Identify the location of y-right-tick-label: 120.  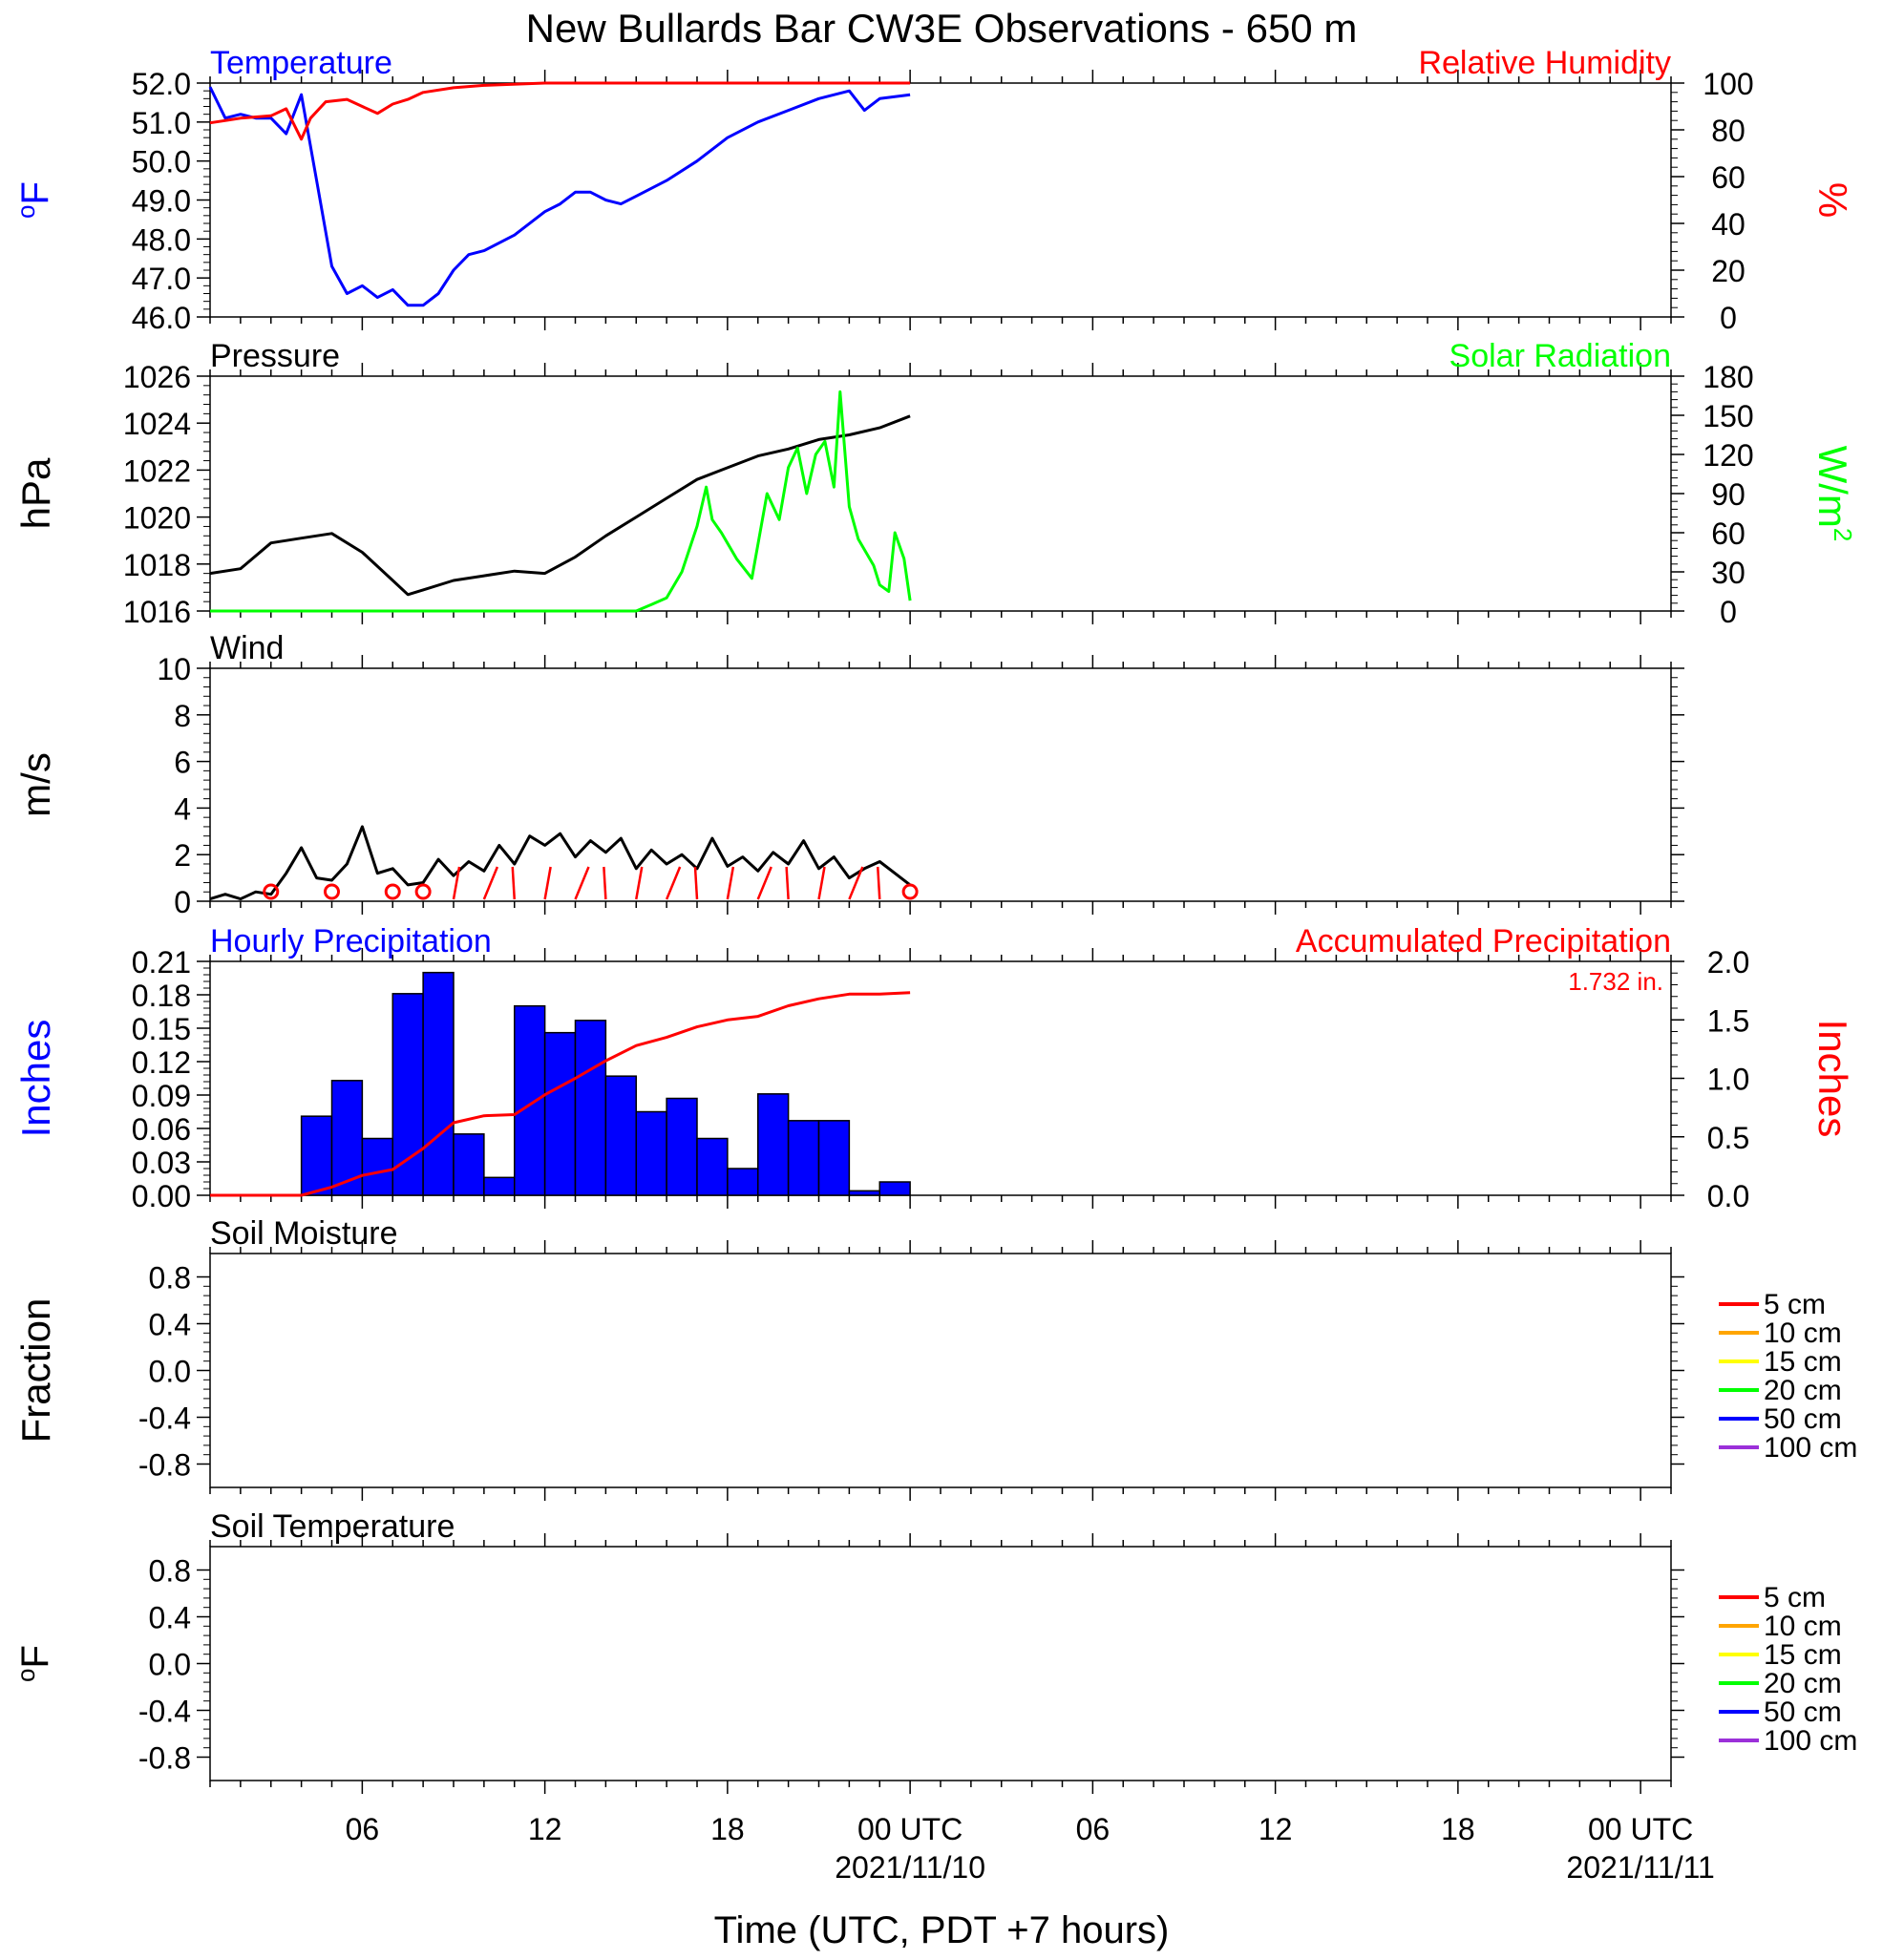
(1728, 455).